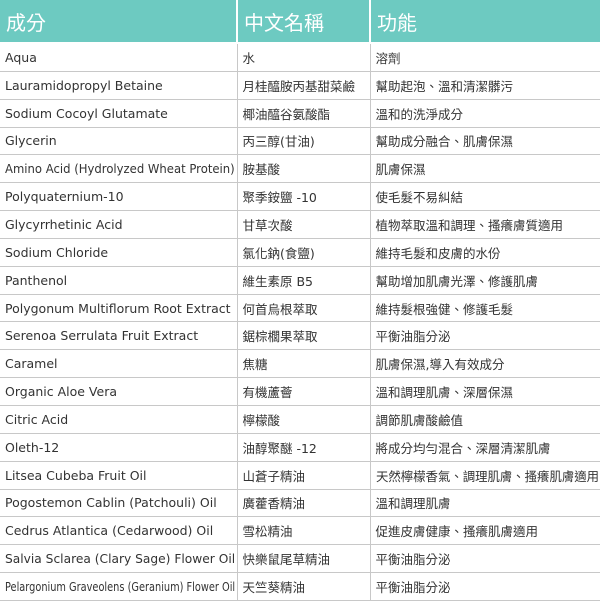 This screenshot has height=601, width=600. I want to click on table-row: Glycerin 丙三醇(甘油) 幫助成分融合、肌膚保濕, so click(300, 141).